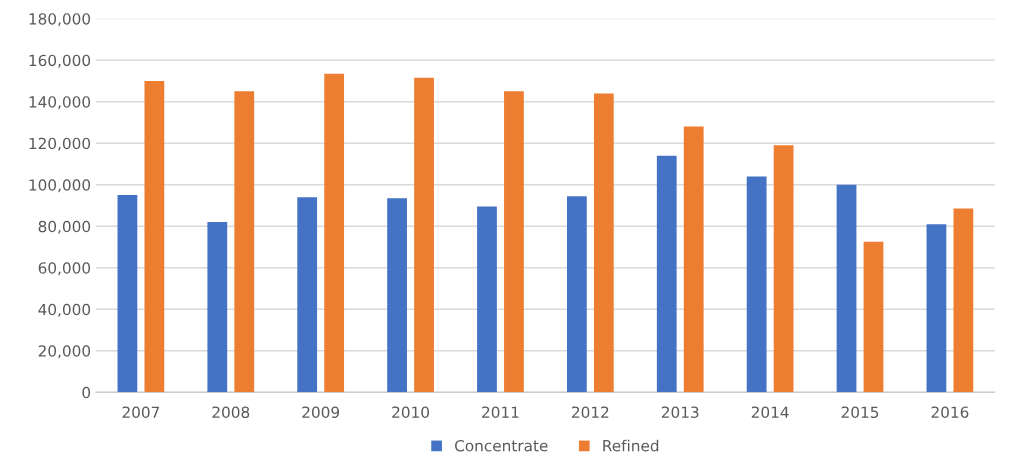 This screenshot has height=467, width=1010. What do you see at coordinates (231, 412) in the screenshot?
I see `x-tick-label: 2008` at bounding box center [231, 412].